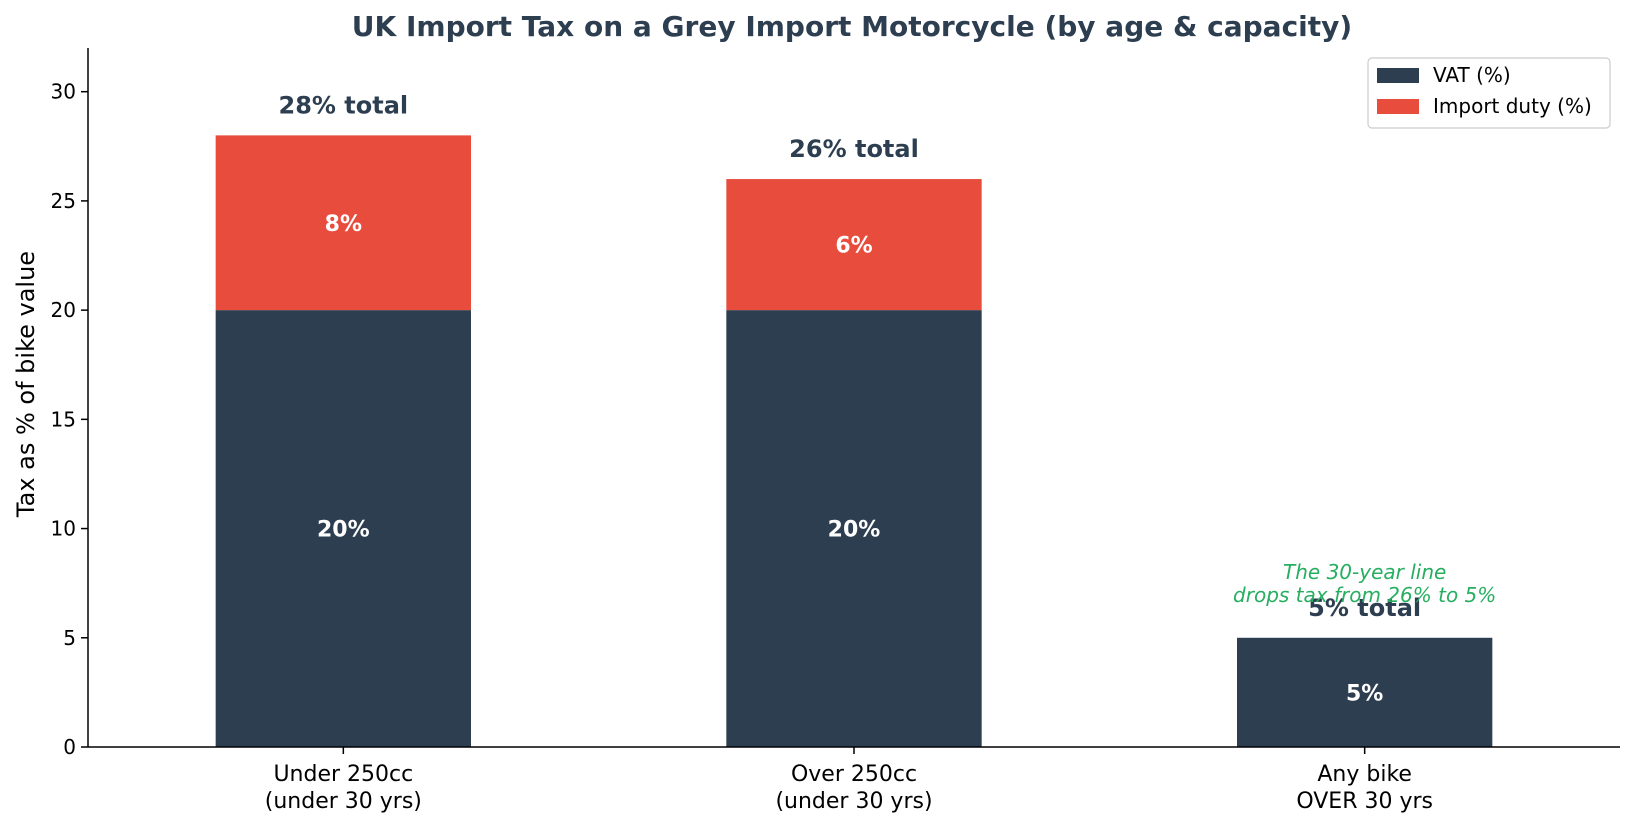 This screenshot has height=825, width=1632. Describe the element at coordinates (69, 638) in the screenshot. I see `y-tick-label: 5` at that location.